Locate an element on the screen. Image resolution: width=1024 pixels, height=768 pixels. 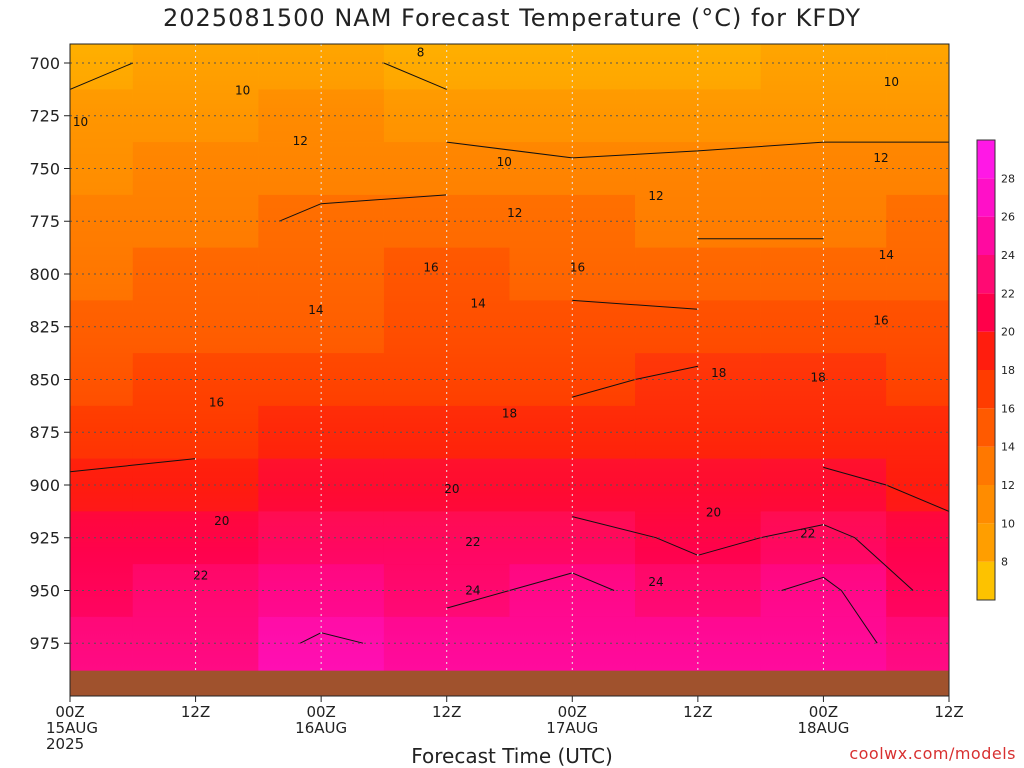
y-tick-label: 800 is located at coordinates (44, 274).